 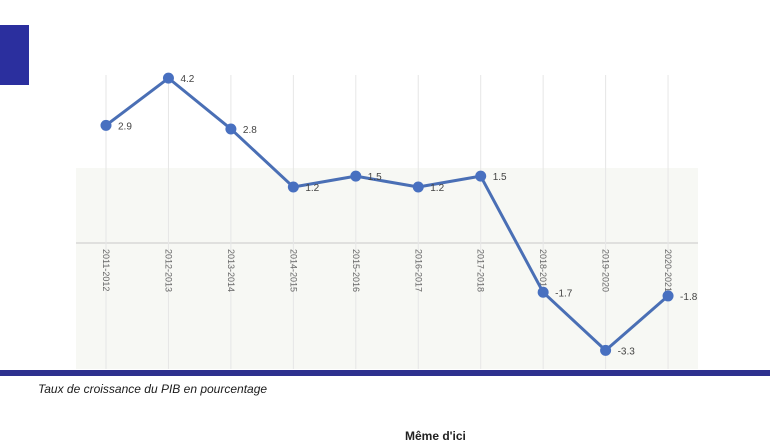 What do you see at coordinates (106, 270) in the screenshot?
I see `x-tick-label: 2011-2012` at bounding box center [106, 270].